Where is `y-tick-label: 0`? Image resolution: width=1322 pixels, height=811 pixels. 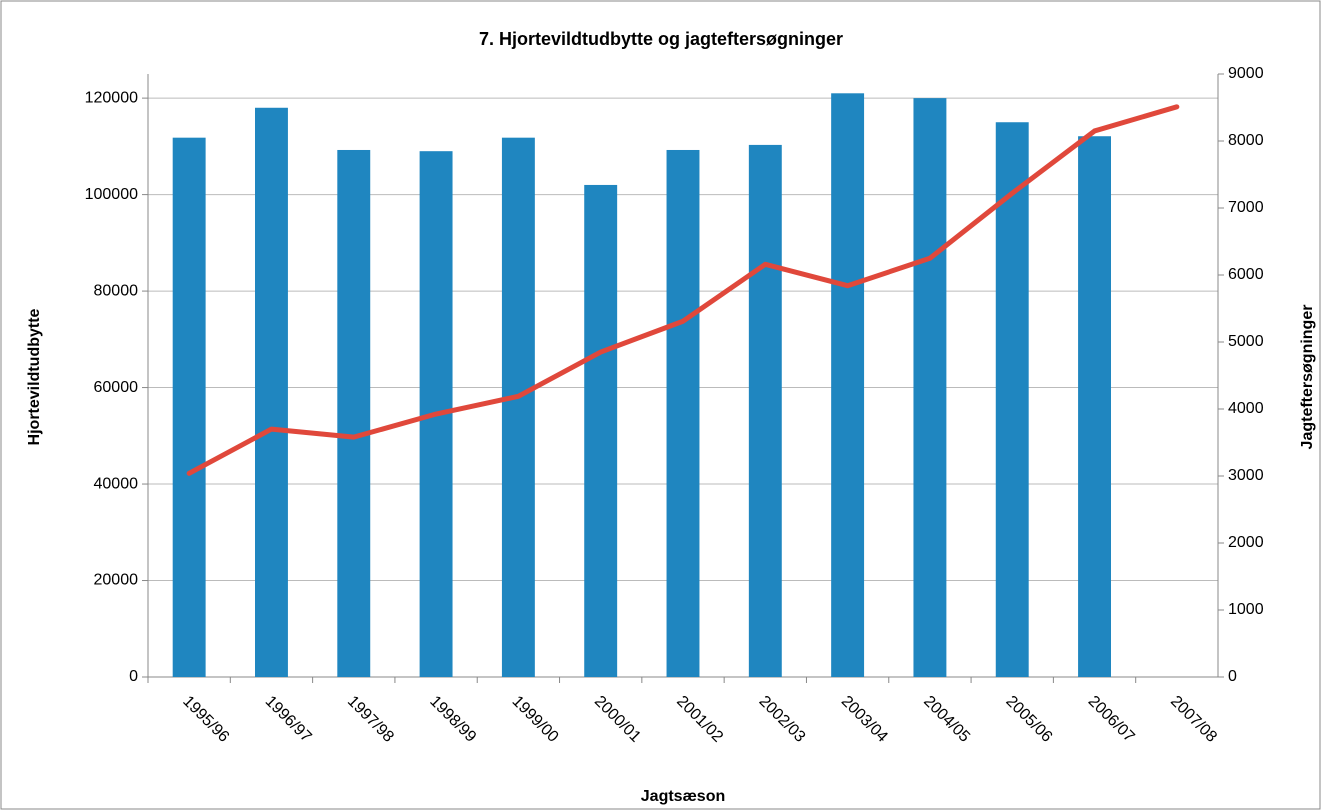
y-tick-label: 0 is located at coordinates (133, 676).